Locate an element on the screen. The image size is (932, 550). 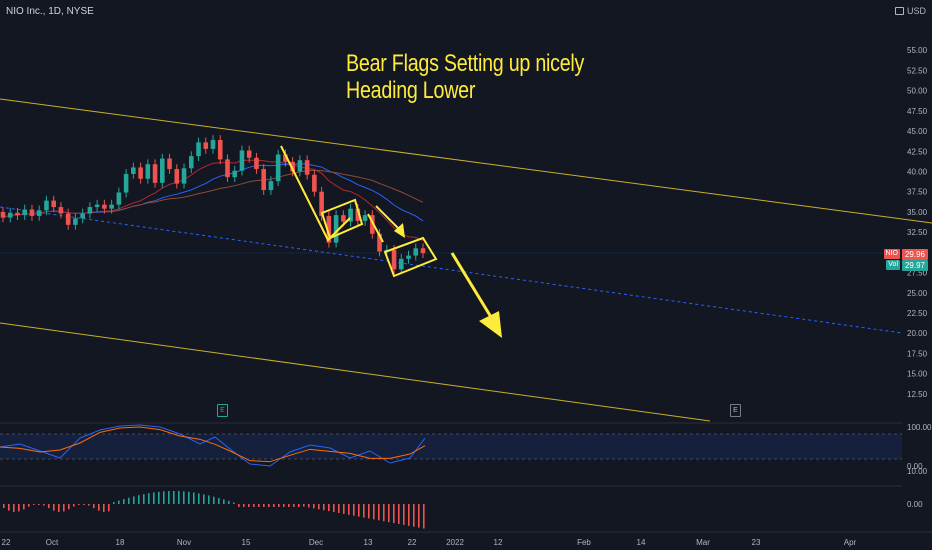
y-tick-label: 32.50 is located at coordinates (917, 232).